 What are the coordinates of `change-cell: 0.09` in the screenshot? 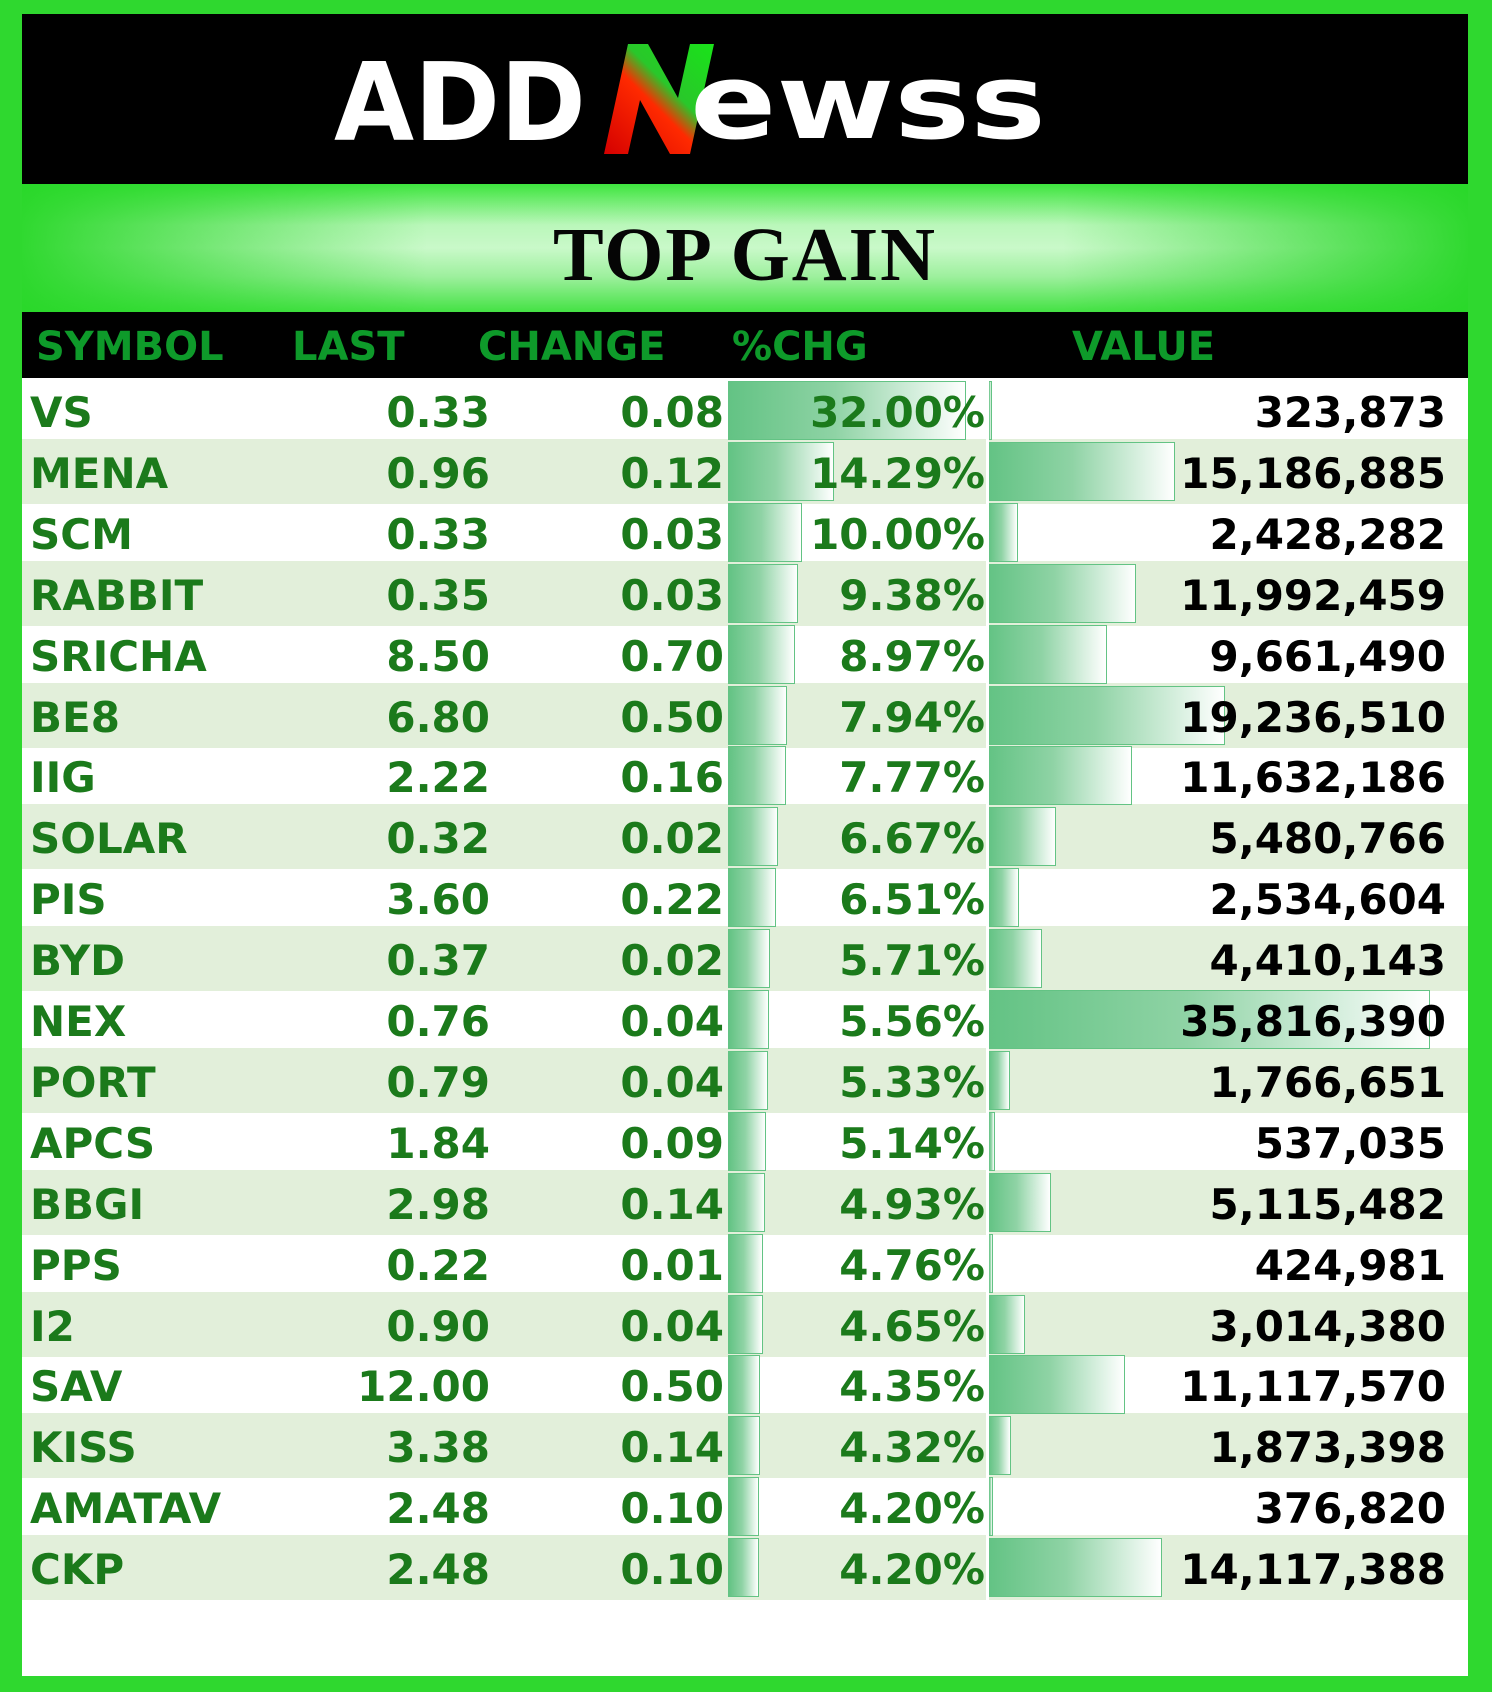 It's located at (672, 1143).